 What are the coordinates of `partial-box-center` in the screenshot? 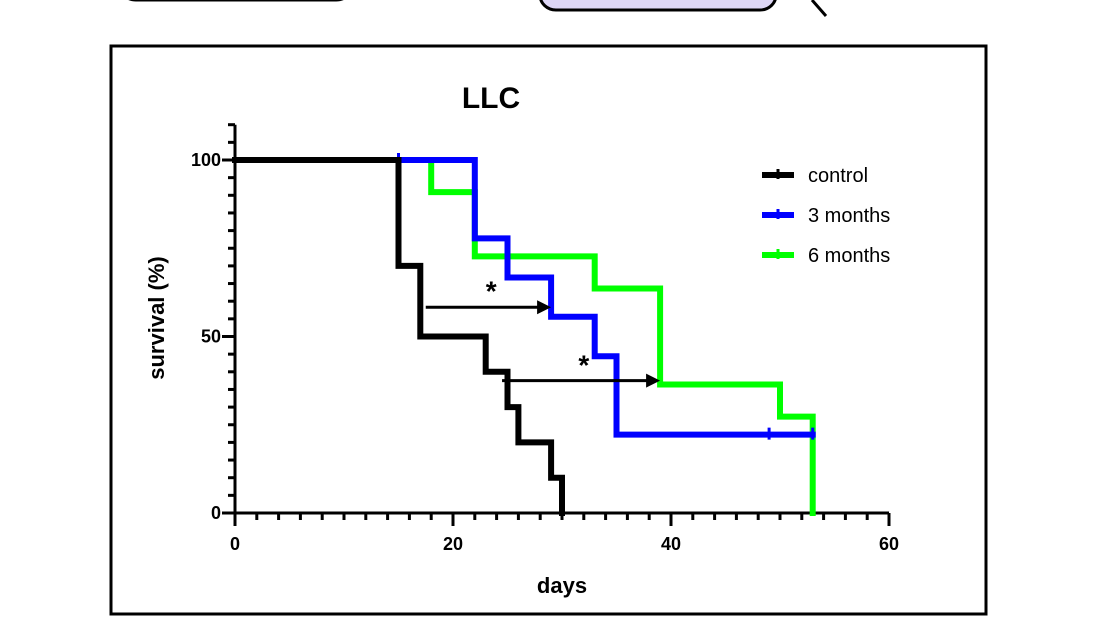 It's located at (658, 6).